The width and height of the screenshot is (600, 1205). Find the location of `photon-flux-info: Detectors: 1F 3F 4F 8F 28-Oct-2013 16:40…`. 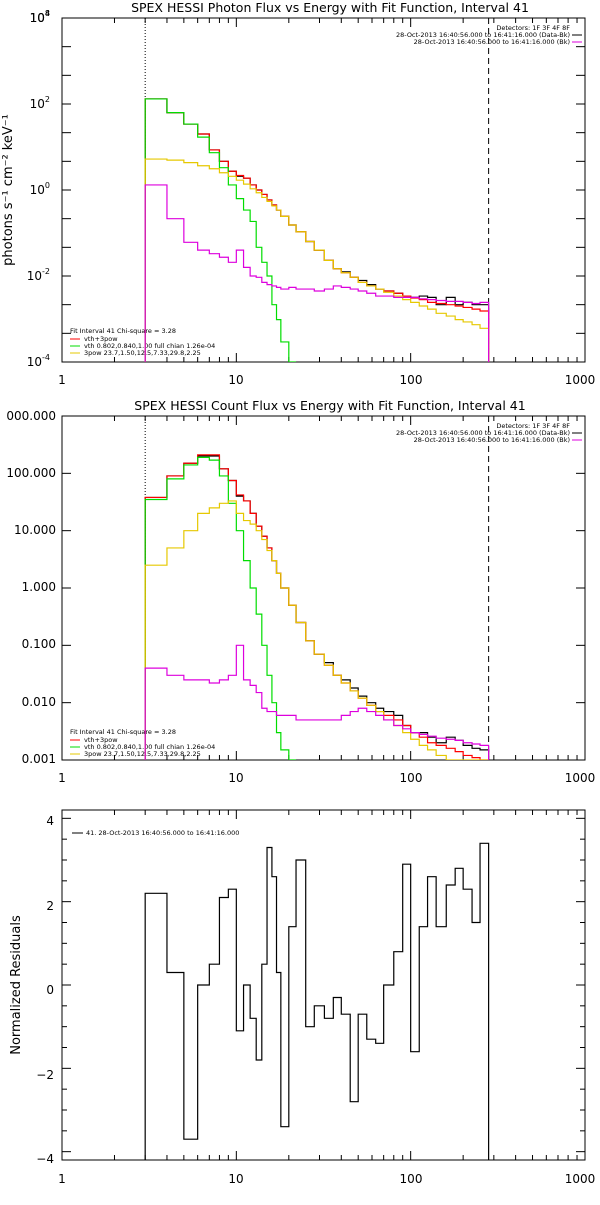

photon-flux-info: Detectors: 1F 3F 4F 8F 28-Oct-2013 16:40… is located at coordinates (489, 35).